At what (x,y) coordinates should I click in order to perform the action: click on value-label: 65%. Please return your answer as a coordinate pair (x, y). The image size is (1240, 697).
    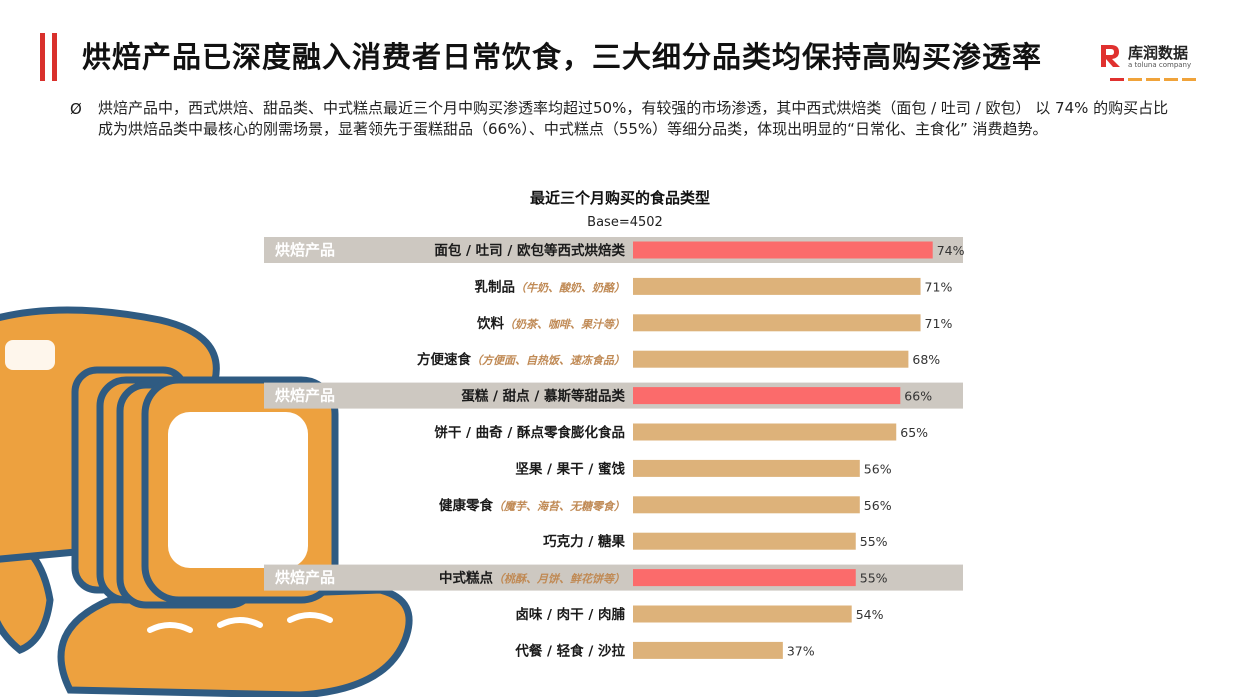
    Looking at the image, I should click on (914, 432).